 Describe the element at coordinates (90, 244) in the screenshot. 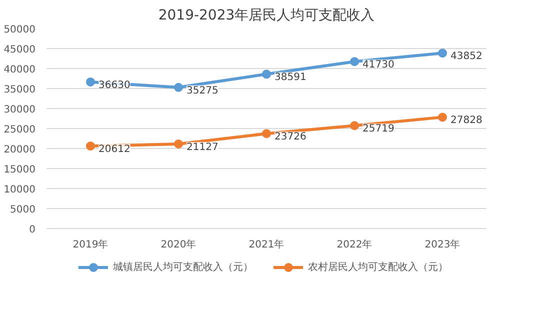

I see `x-tick-label: 2019年` at that location.